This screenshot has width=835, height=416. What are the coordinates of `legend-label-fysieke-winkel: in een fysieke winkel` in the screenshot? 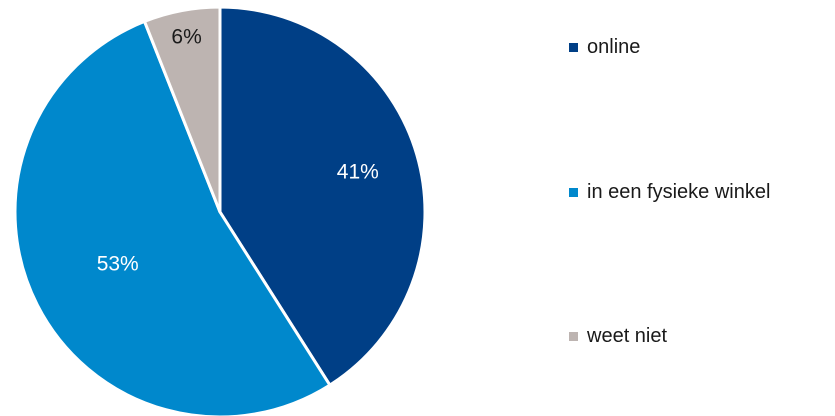 It's located at (679, 192).